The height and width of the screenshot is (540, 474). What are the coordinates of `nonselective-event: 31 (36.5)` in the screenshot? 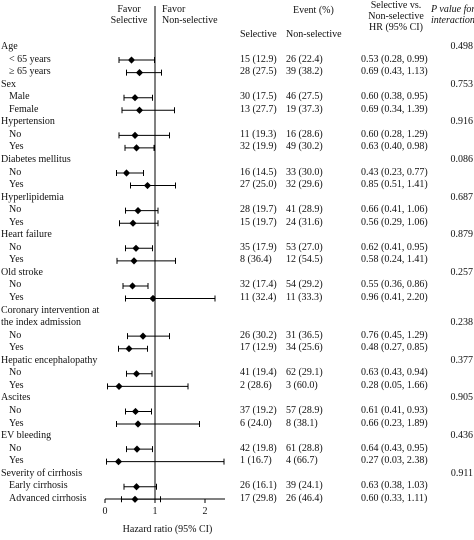 It's located at (304, 335).